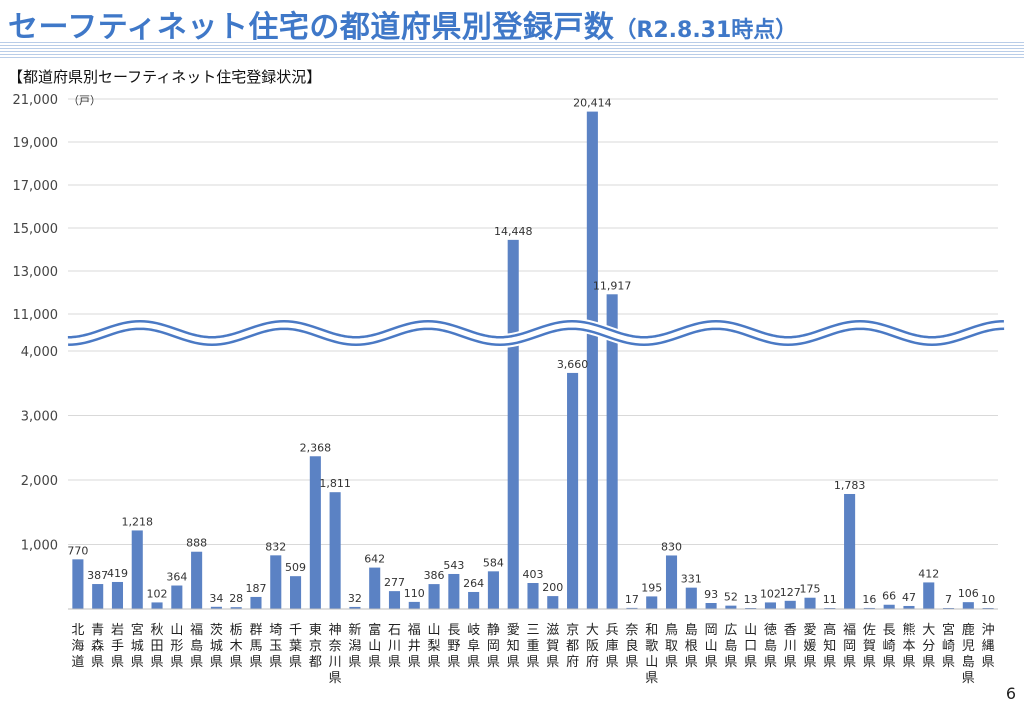  Describe the element at coordinates (137, 646) in the screenshot. I see `x-tick-label: 宮城県` at that location.